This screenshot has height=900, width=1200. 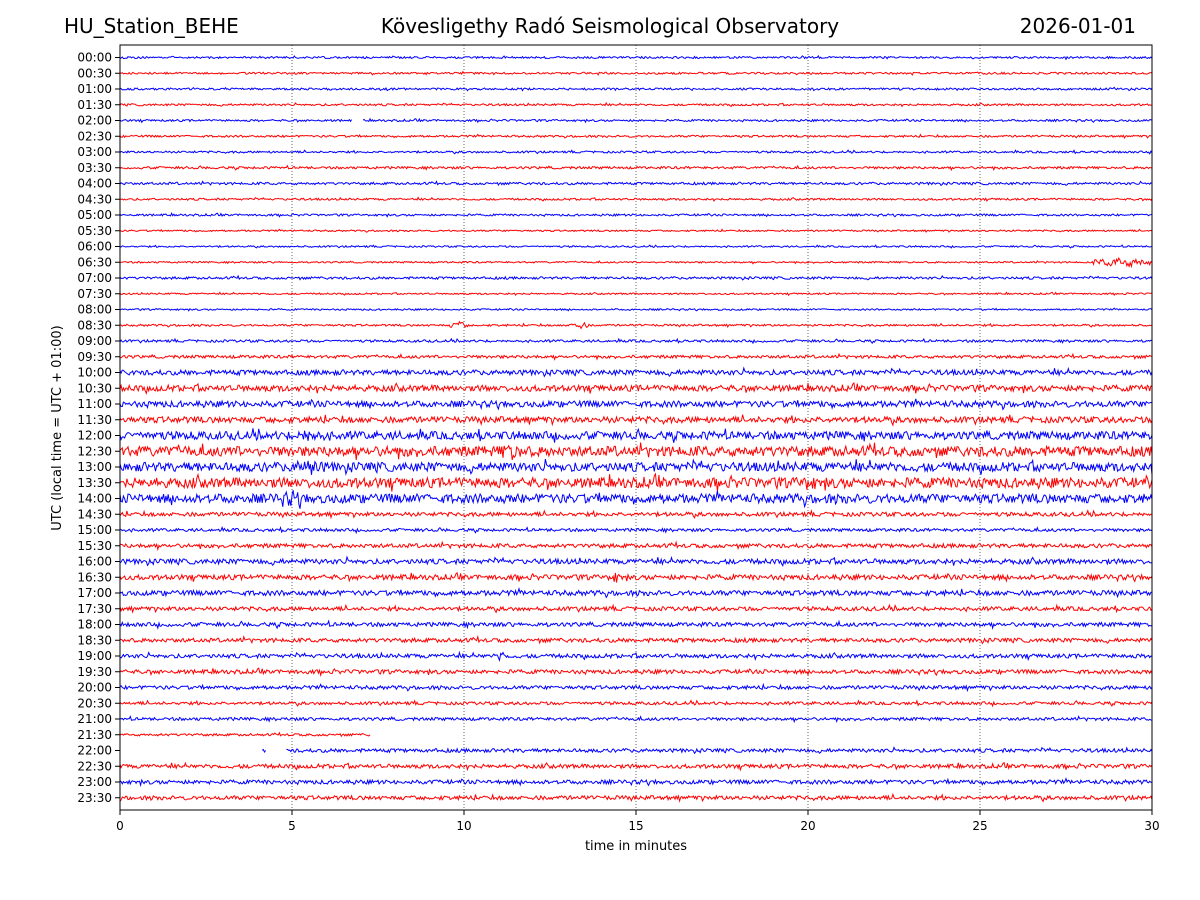 What do you see at coordinates (94, 199) in the screenshot?
I see `y-tick-label: 04:30` at bounding box center [94, 199].